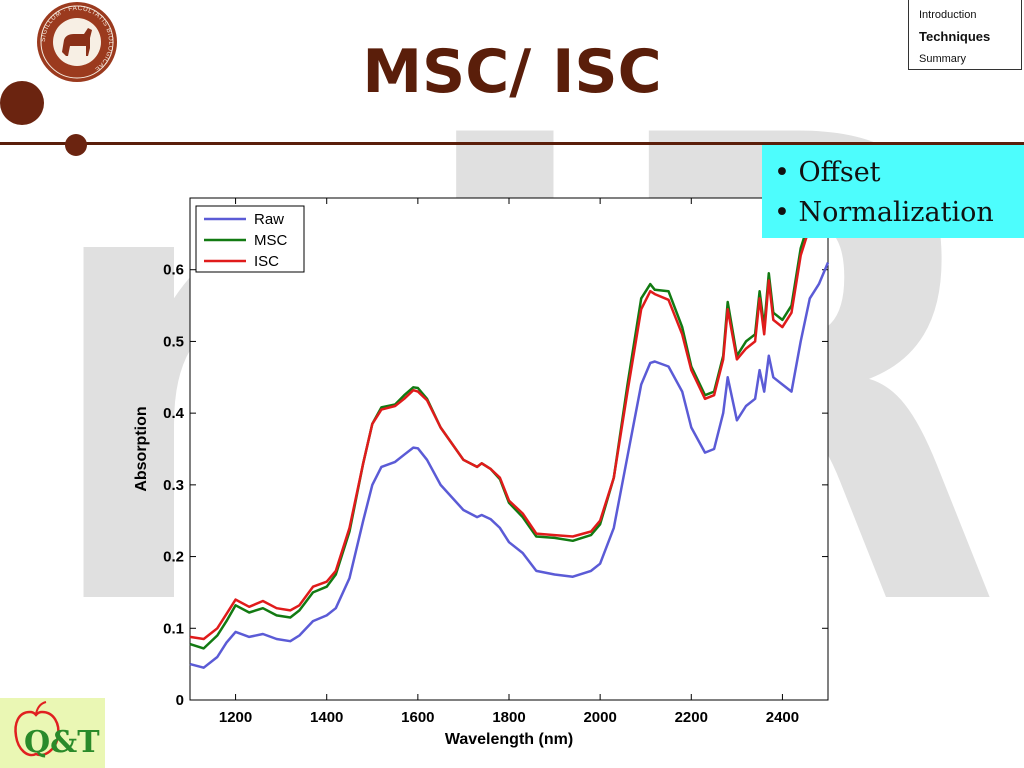 The image size is (1024, 768). What do you see at coordinates (173, 270) in the screenshot?
I see `y-tick-label: 0.6` at bounding box center [173, 270].